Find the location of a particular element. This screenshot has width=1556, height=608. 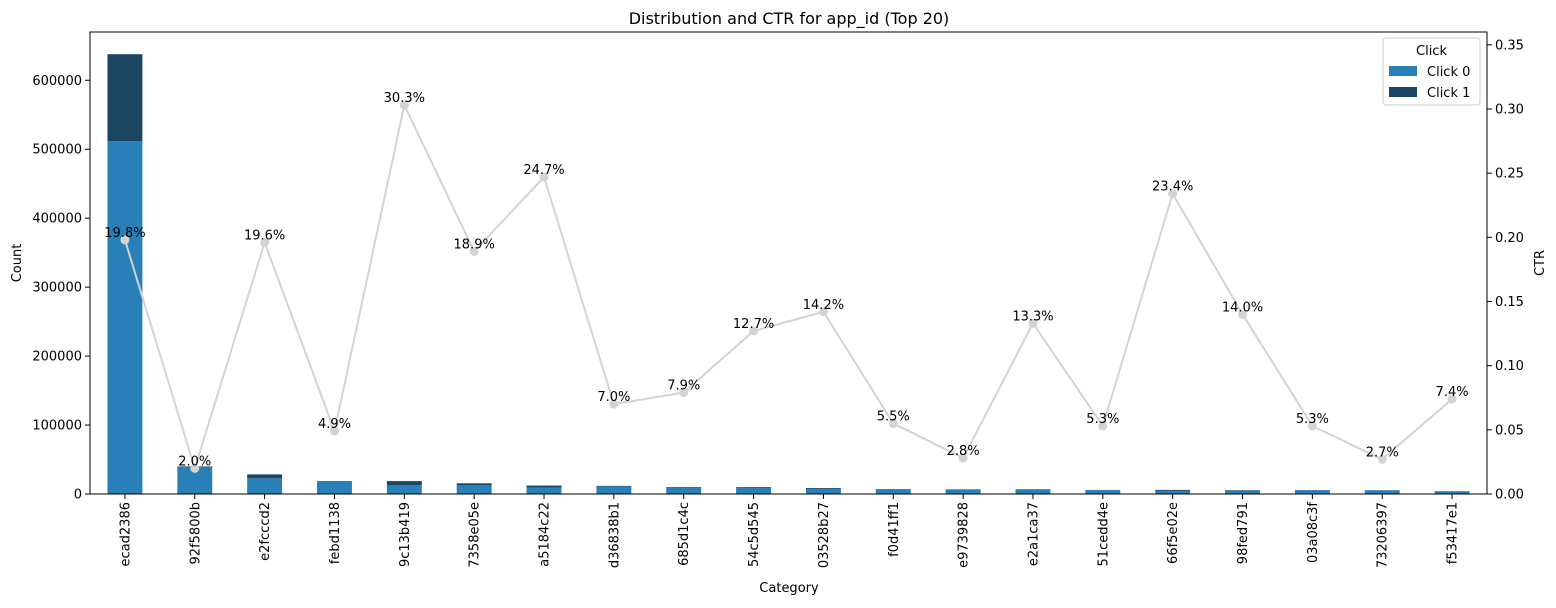

x-tick-label-ecad2386: ecad2386 is located at coordinates (125, 534).